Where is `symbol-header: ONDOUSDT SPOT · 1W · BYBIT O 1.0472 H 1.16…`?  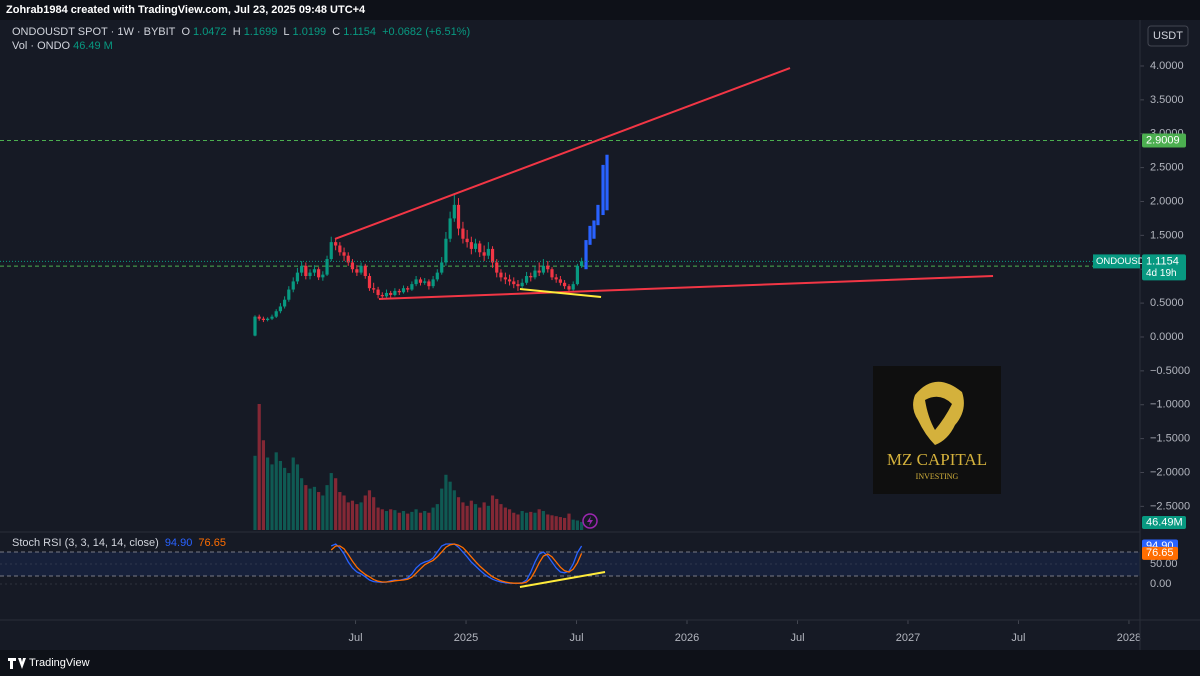
symbol-header: ONDOUSDT SPOT · 1W · BYBIT O 1.0472 H 1.16… is located at coordinates (242, 32).